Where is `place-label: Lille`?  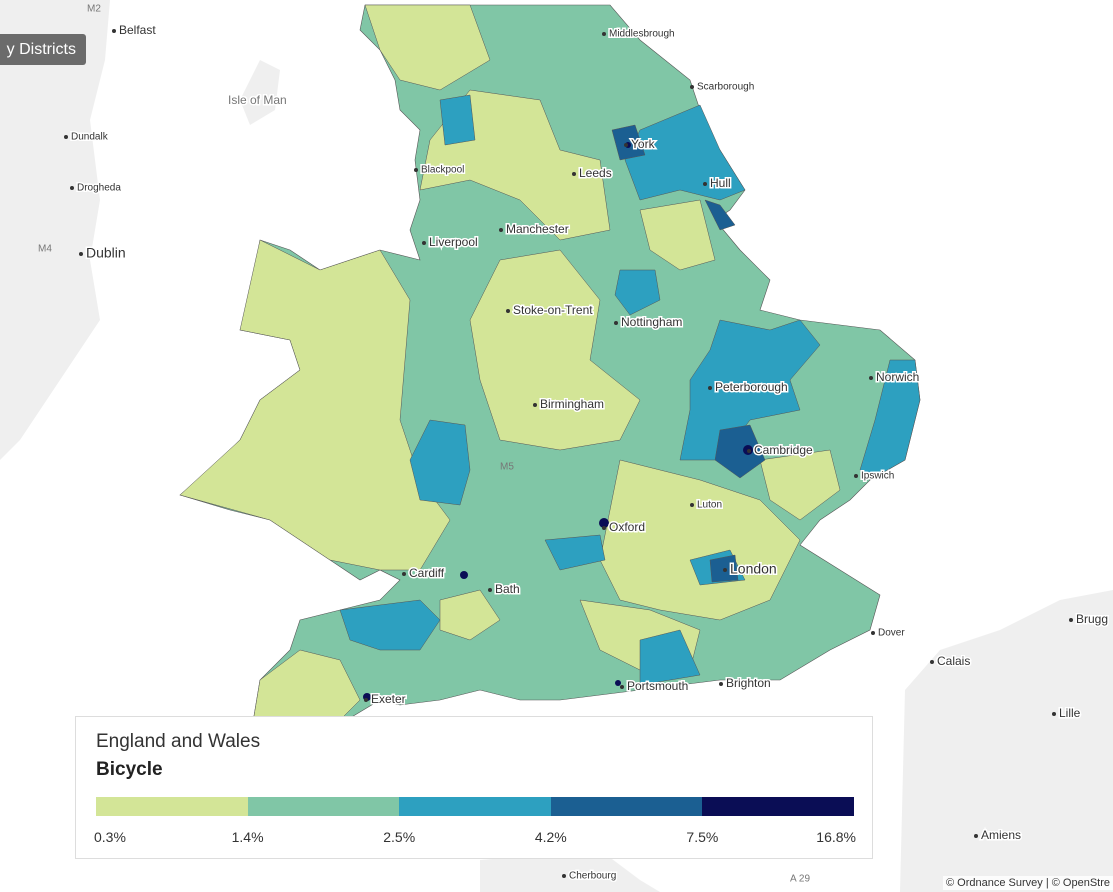
place-label: Lille is located at coordinates (1070, 713).